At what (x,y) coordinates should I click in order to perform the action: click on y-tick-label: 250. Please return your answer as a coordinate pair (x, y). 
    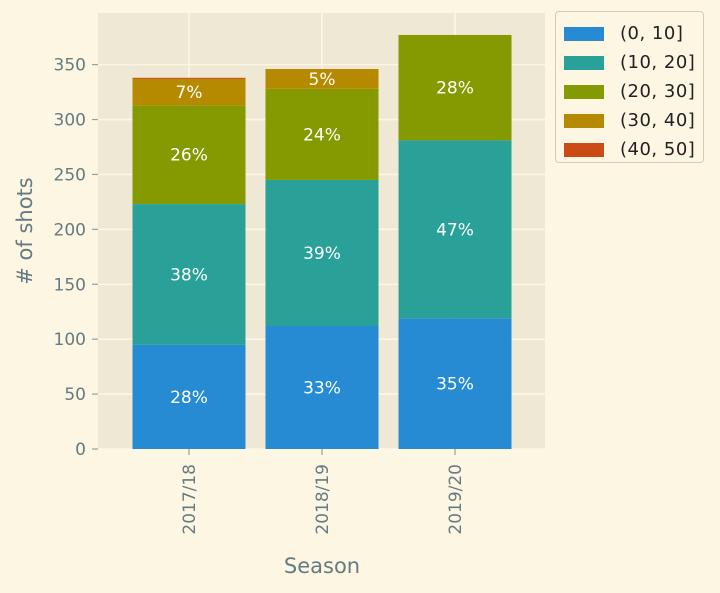
    Looking at the image, I should click on (70, 175).